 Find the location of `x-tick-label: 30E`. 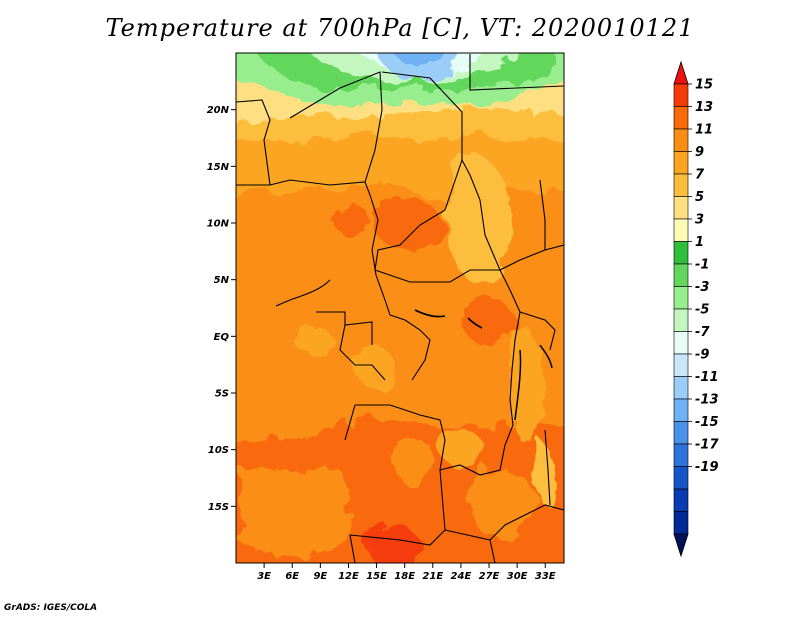

x-tick-label: 30E is located at coordinates (517, 576).